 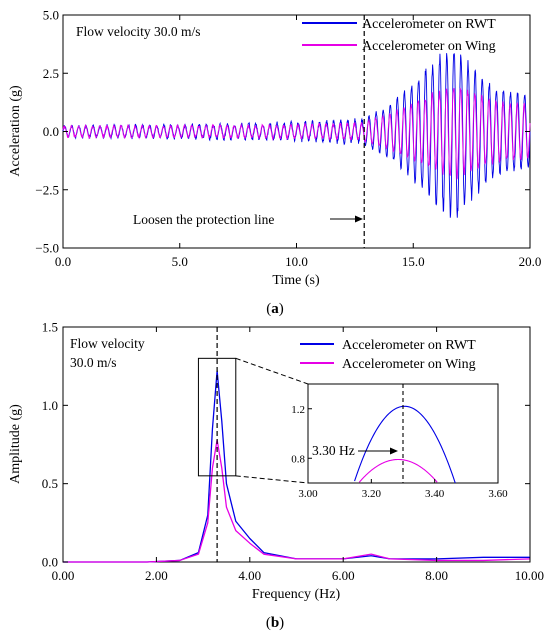 I want to click on inset-ticks: 3.00 3.20 3.40 3.60 1.2 0.8, so click(x=399, y=452).